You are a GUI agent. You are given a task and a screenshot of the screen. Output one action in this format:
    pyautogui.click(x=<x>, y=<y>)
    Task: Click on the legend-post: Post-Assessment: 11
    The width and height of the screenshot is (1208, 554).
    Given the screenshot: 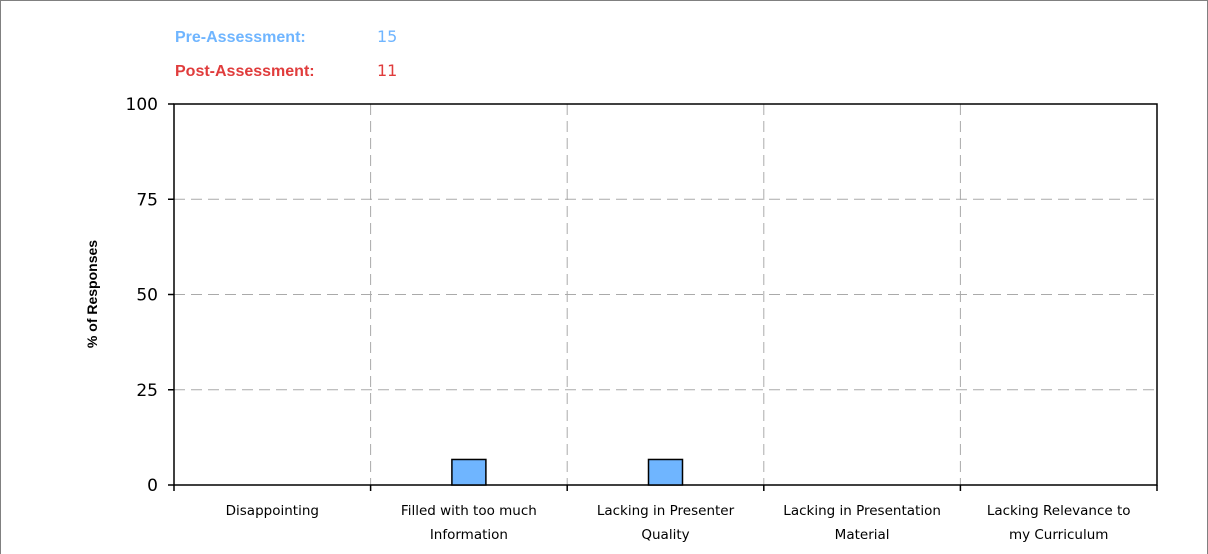 What is the action you would take?
    pyautogui.click(x=286, y=71)
    